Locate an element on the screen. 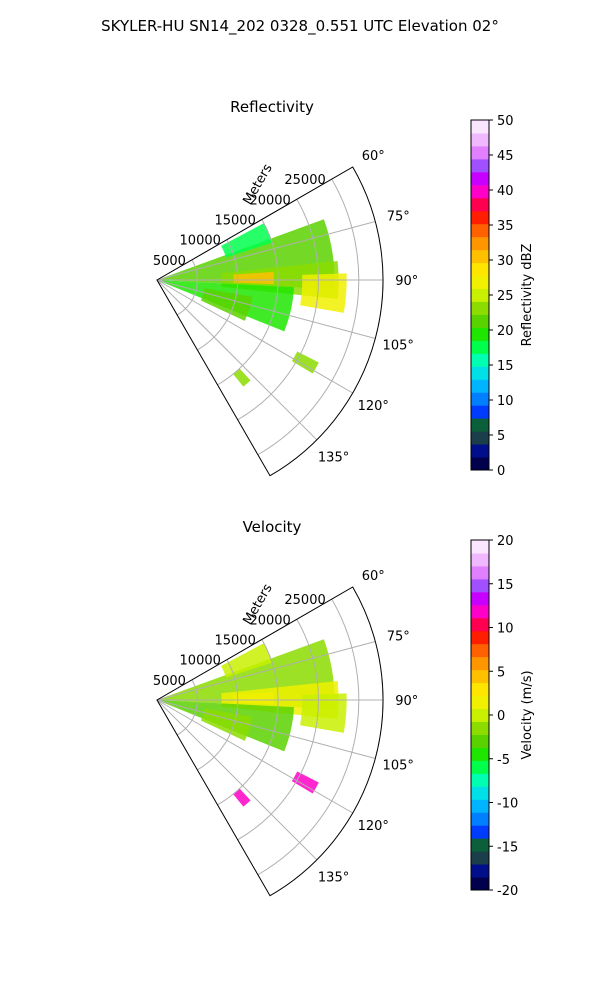  colorbar-label: Reflectivity dBZ is located at coordinates (527, 295).